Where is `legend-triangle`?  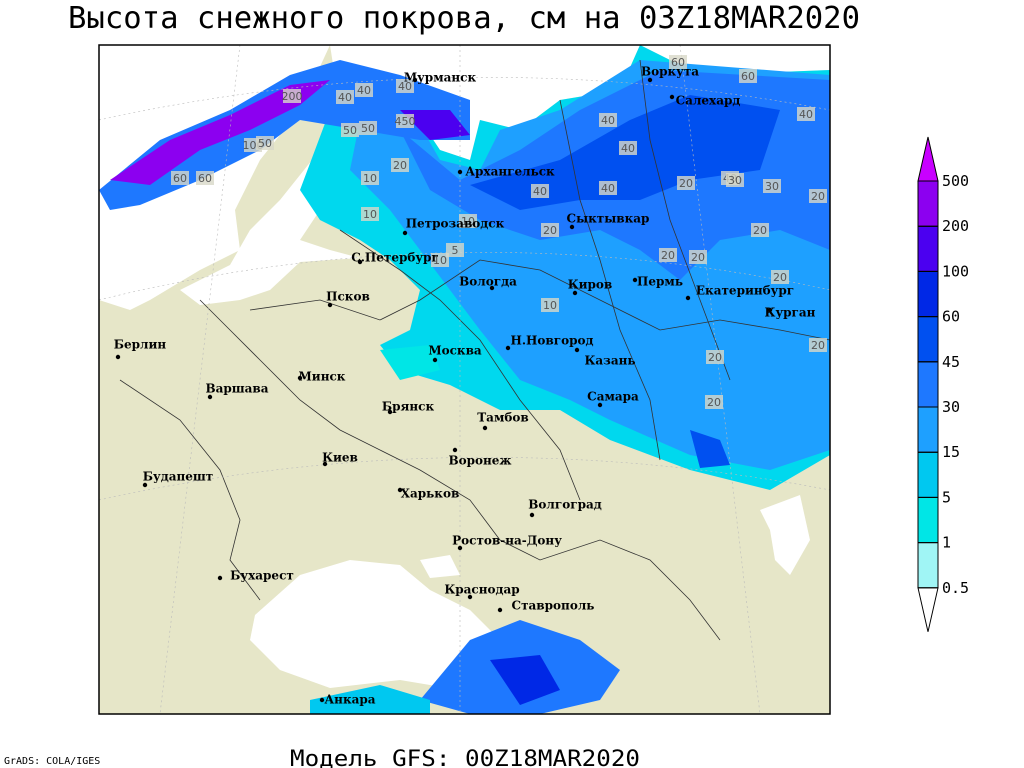 legend-triangle is located at coordinates (928, 159).